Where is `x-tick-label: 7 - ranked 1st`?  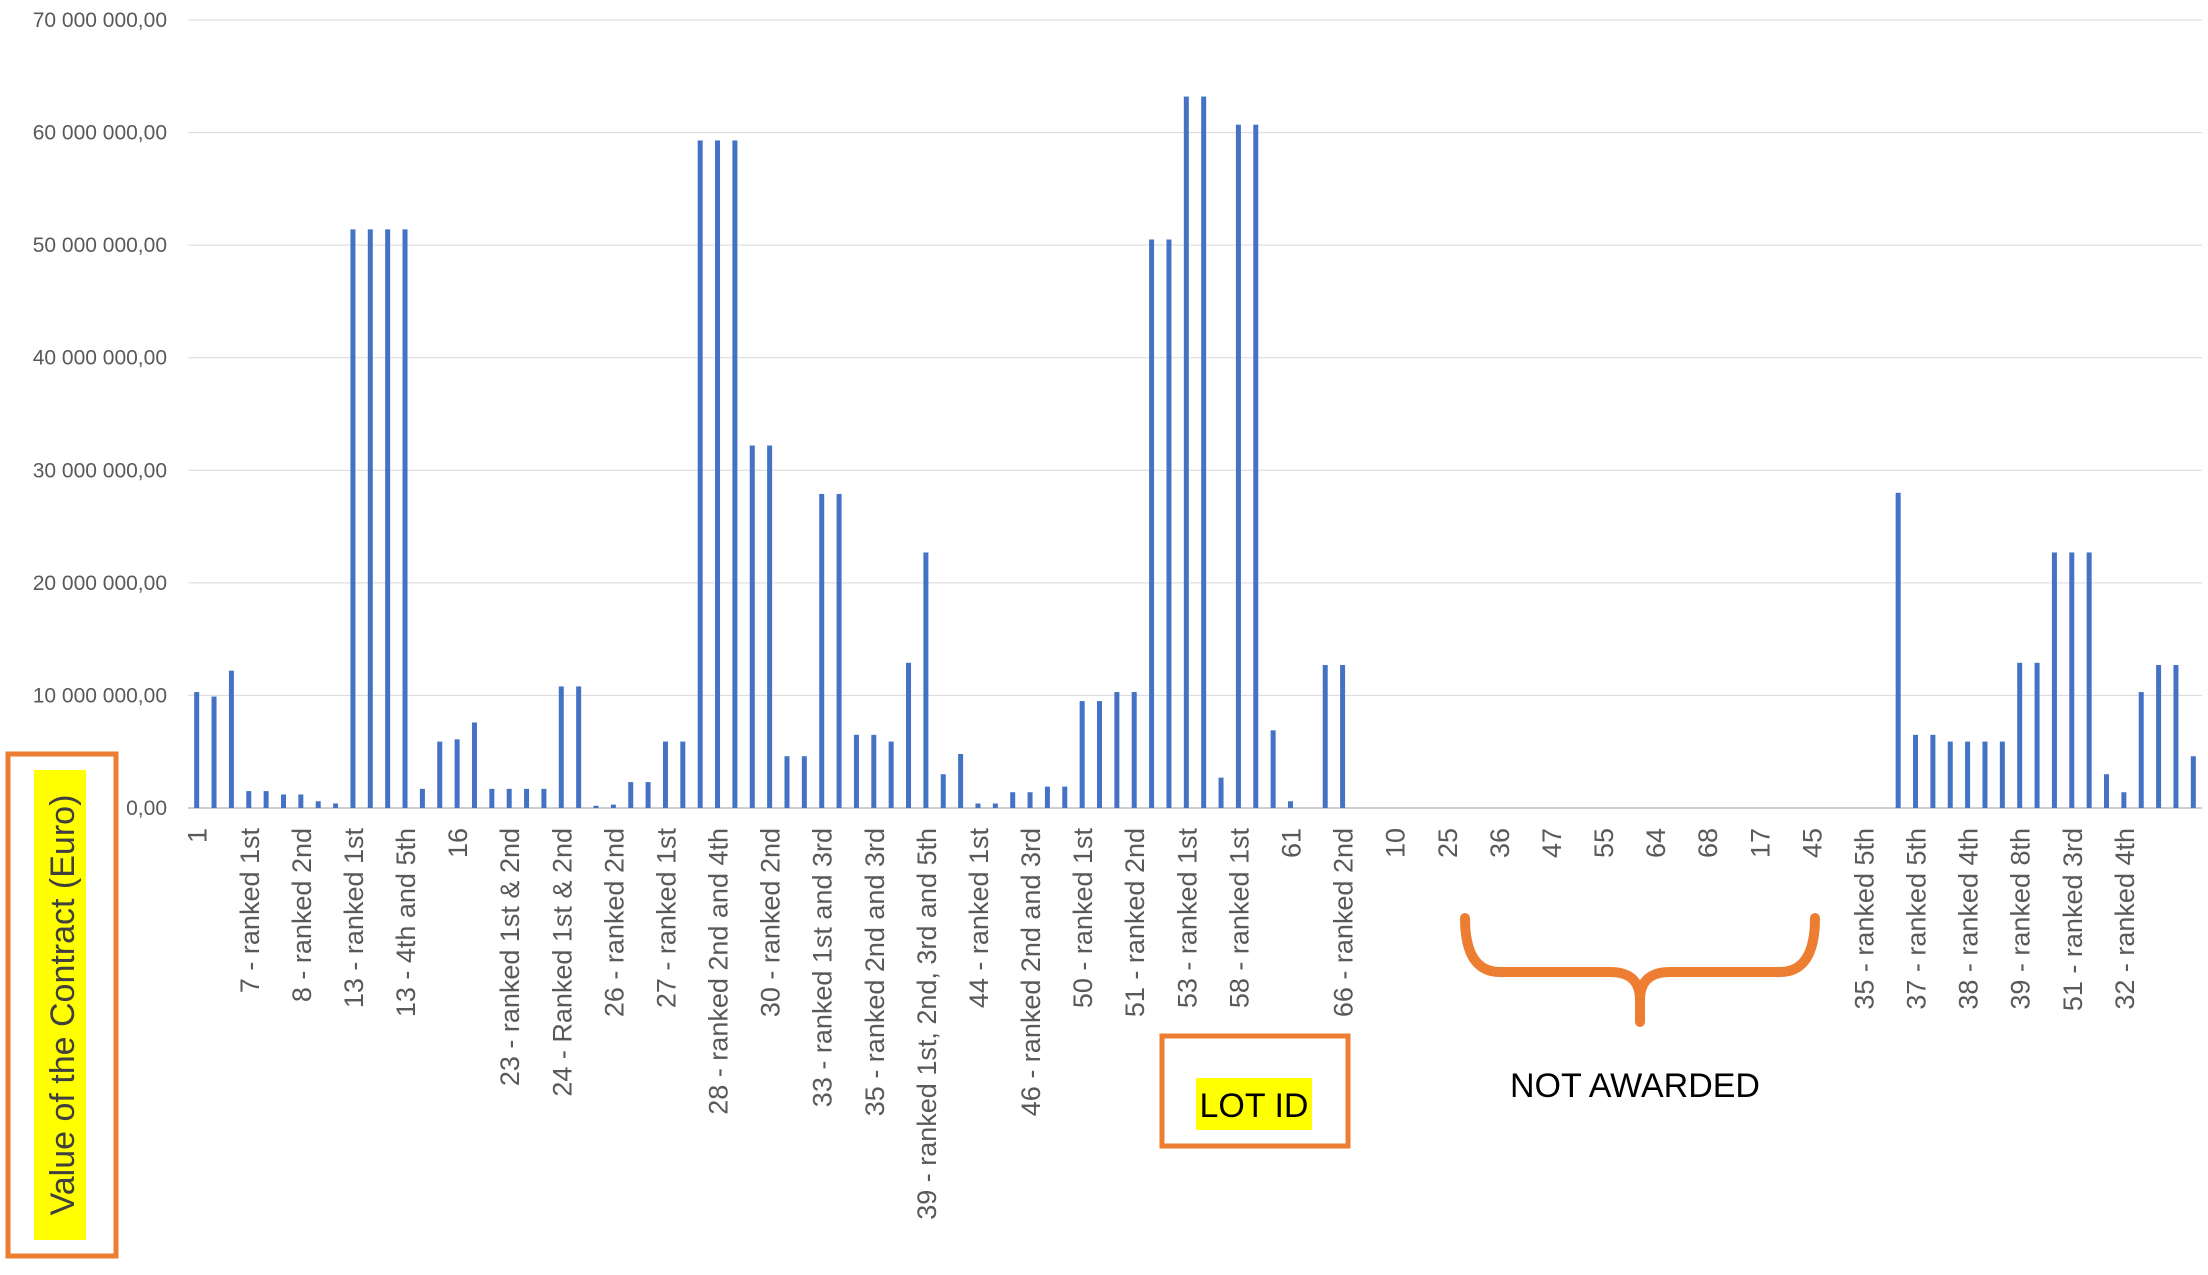 x-tick-label: 7 - ranked 1st is located at coordinates (250, 911).